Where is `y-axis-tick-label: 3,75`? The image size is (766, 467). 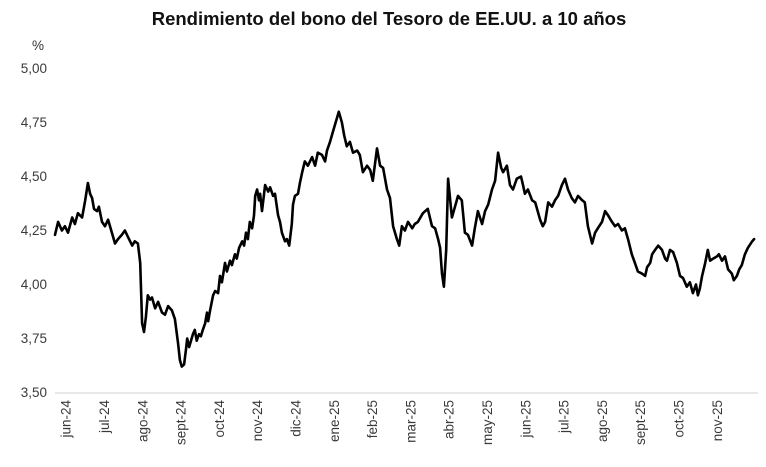
y-axis-tick-label: 3,75 is located at coordinates (34, 338).